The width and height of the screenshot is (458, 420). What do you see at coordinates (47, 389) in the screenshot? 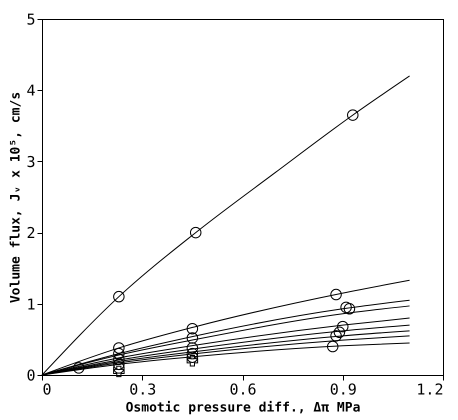
I see `x-tick-label: 0` at bounding box center [47, 389].